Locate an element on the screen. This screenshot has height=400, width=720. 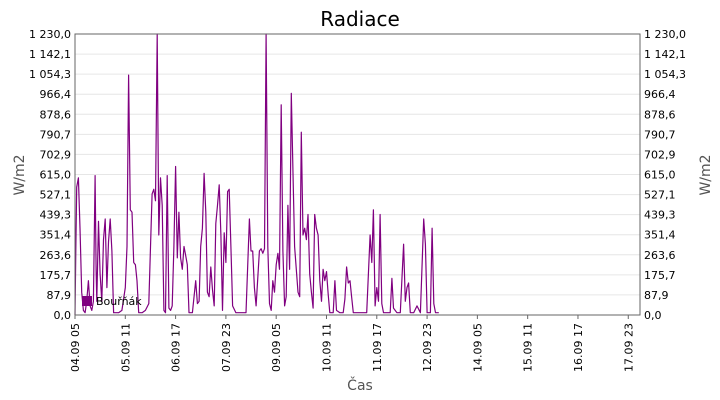
x-tick-label: 10.09 11 is located at coordinates (326, 347).